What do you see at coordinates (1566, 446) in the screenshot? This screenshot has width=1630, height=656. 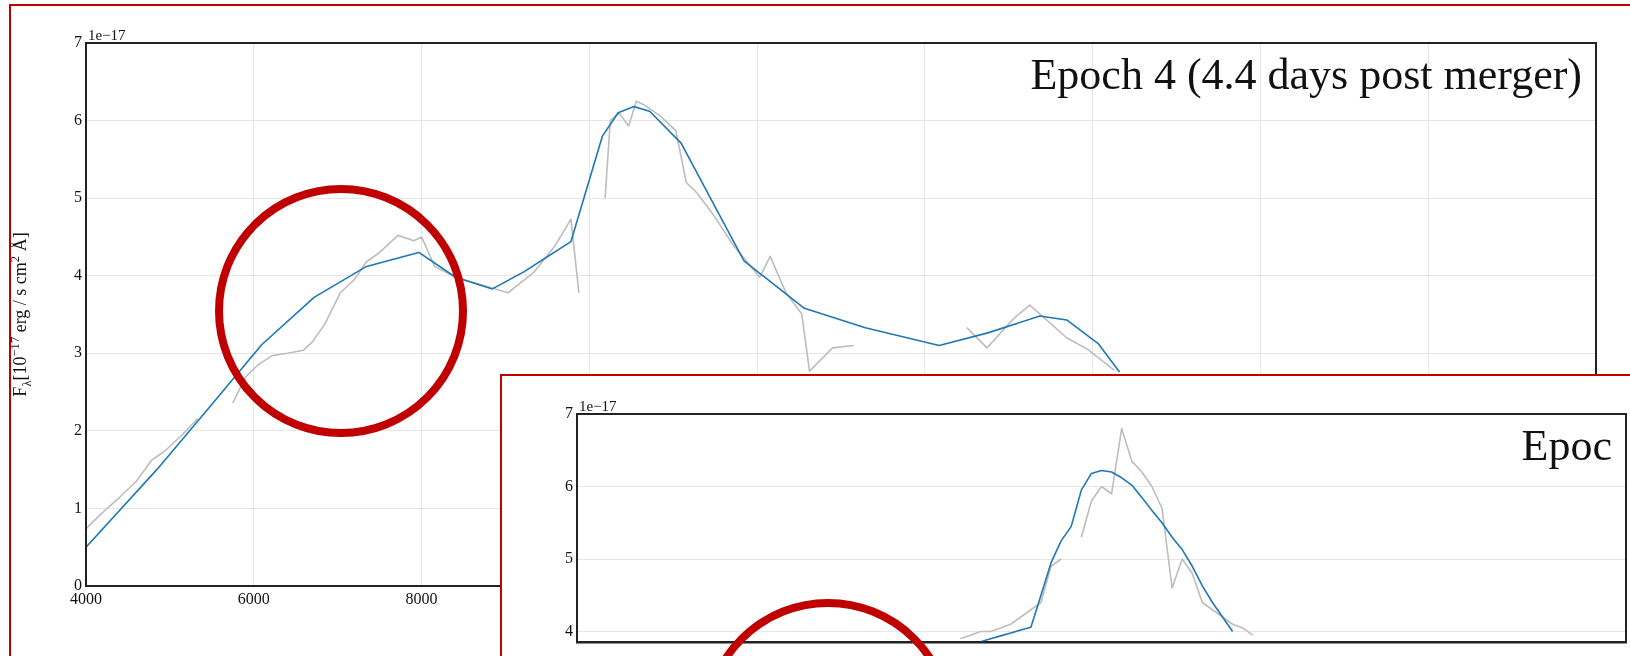 I see `chart-title: Epoc` at bounding box center [1566, 446].